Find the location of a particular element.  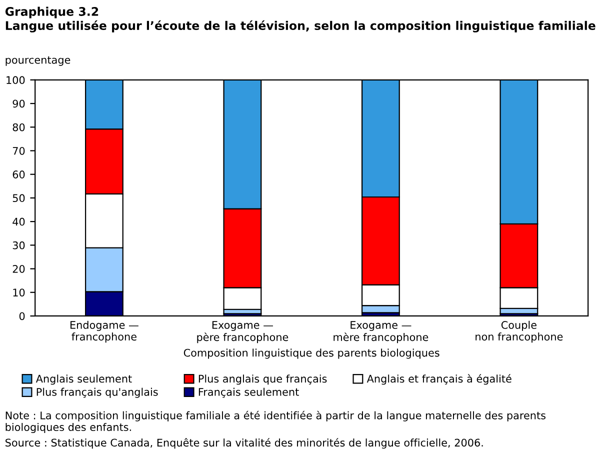

chart-subtitle: Langue utilisée pour l’écoute de la télévision, selon la composition linguistique familiale is located at coordinates (301, 26).